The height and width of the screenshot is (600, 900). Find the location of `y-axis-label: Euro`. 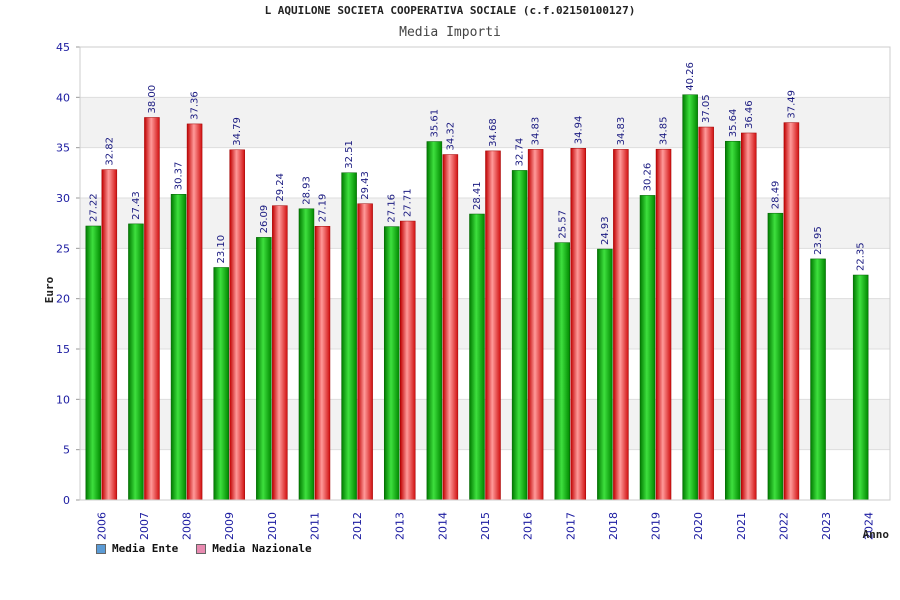

y-axis-label: Euro is located at coordinates (49, 289).